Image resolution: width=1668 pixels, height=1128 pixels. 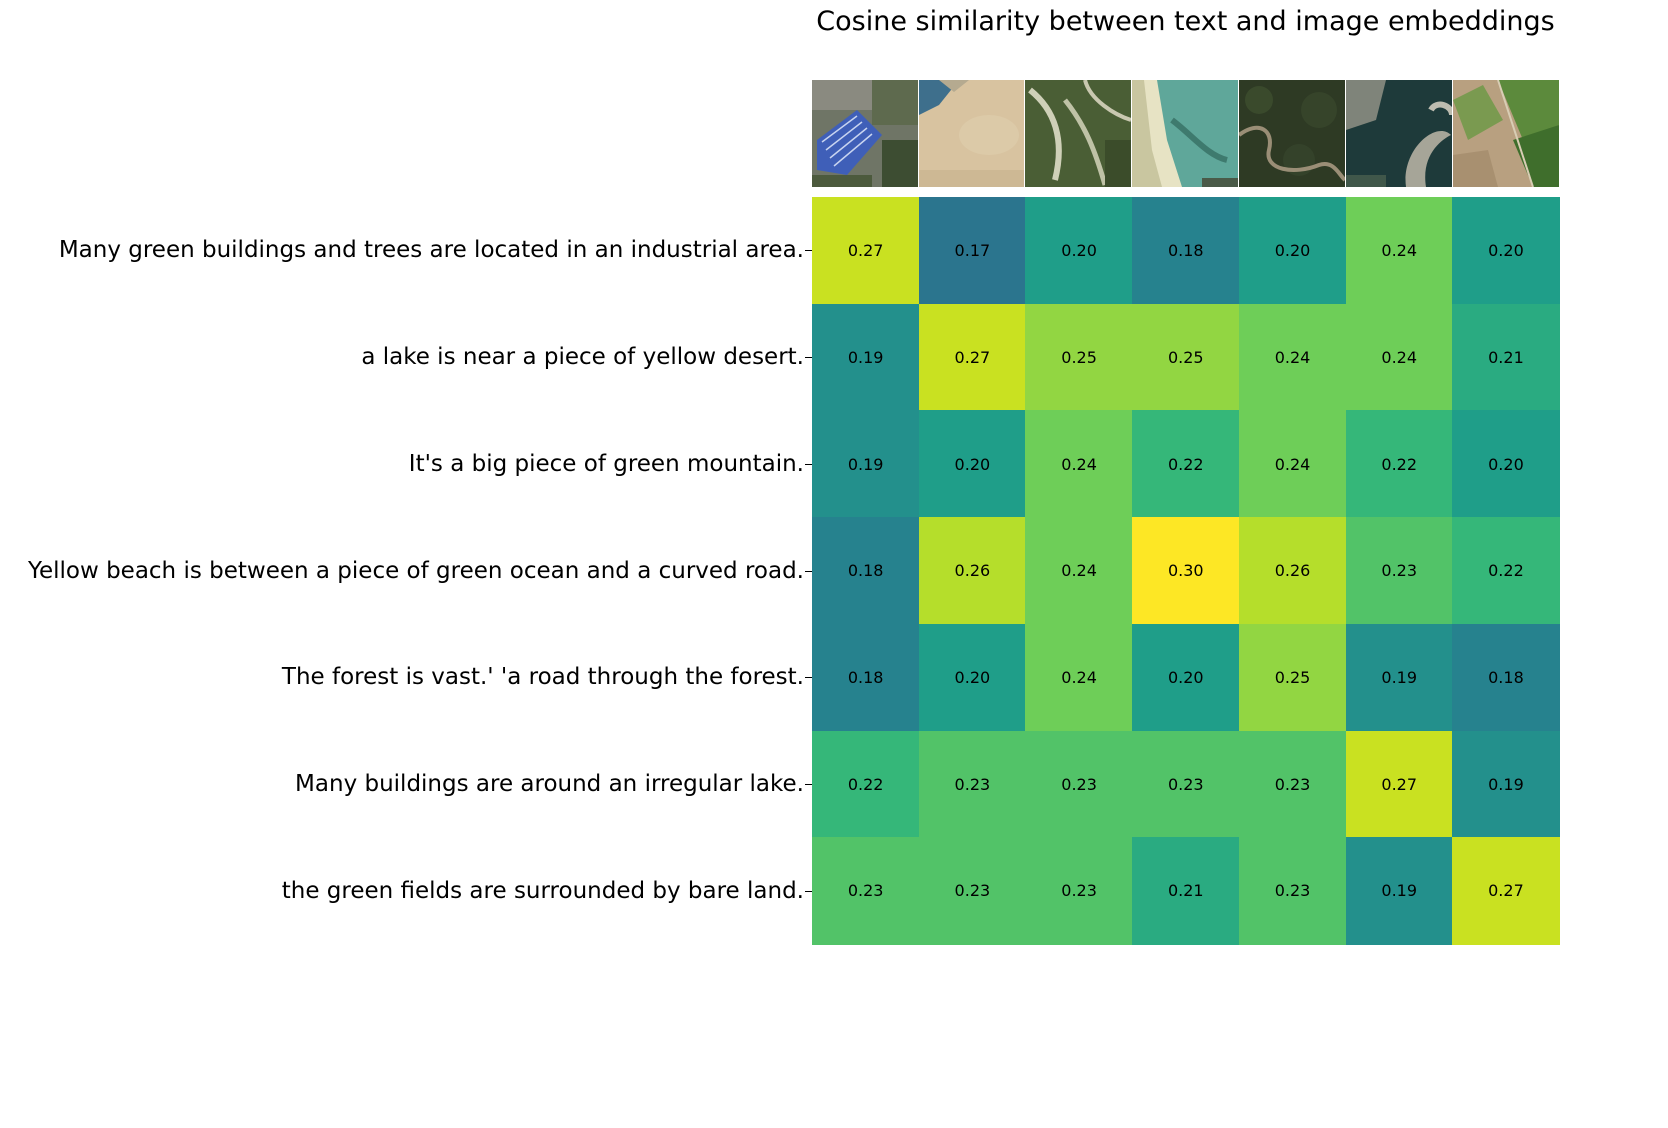 I want to click on image-thumbnail-strip, so click(x=1185, y=133).